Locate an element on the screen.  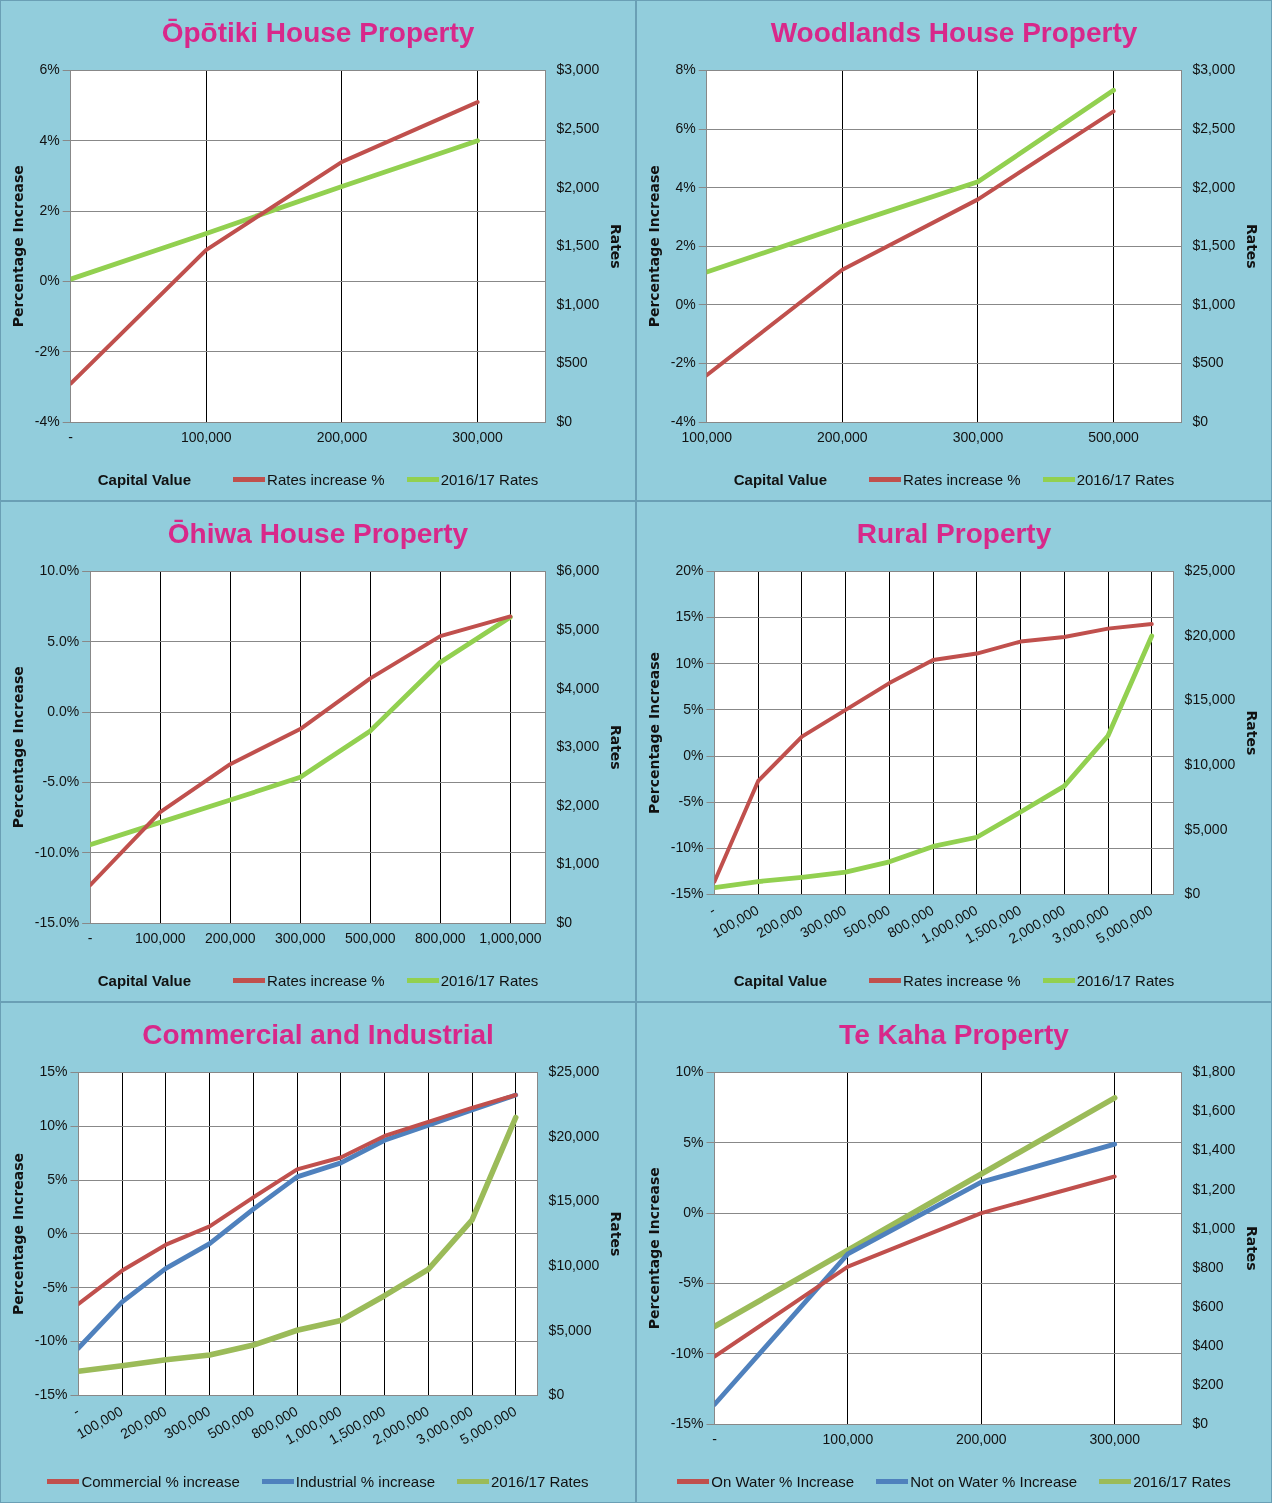
y2-tick-label: $800 is located at coordinates (1208, 1266).